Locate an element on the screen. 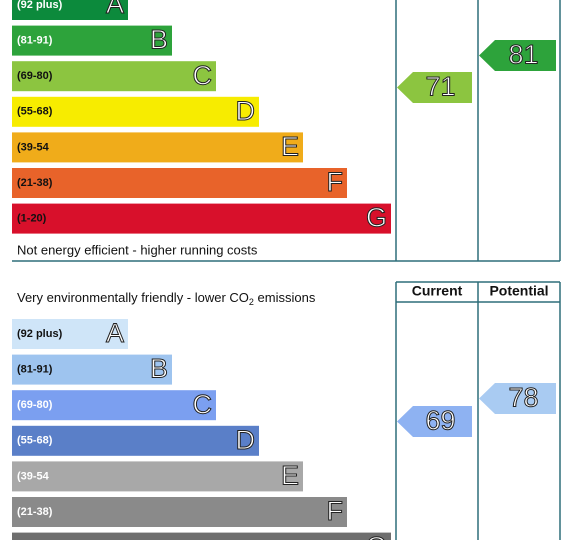  rating-value: 81 is located at coordinates (523, 55).